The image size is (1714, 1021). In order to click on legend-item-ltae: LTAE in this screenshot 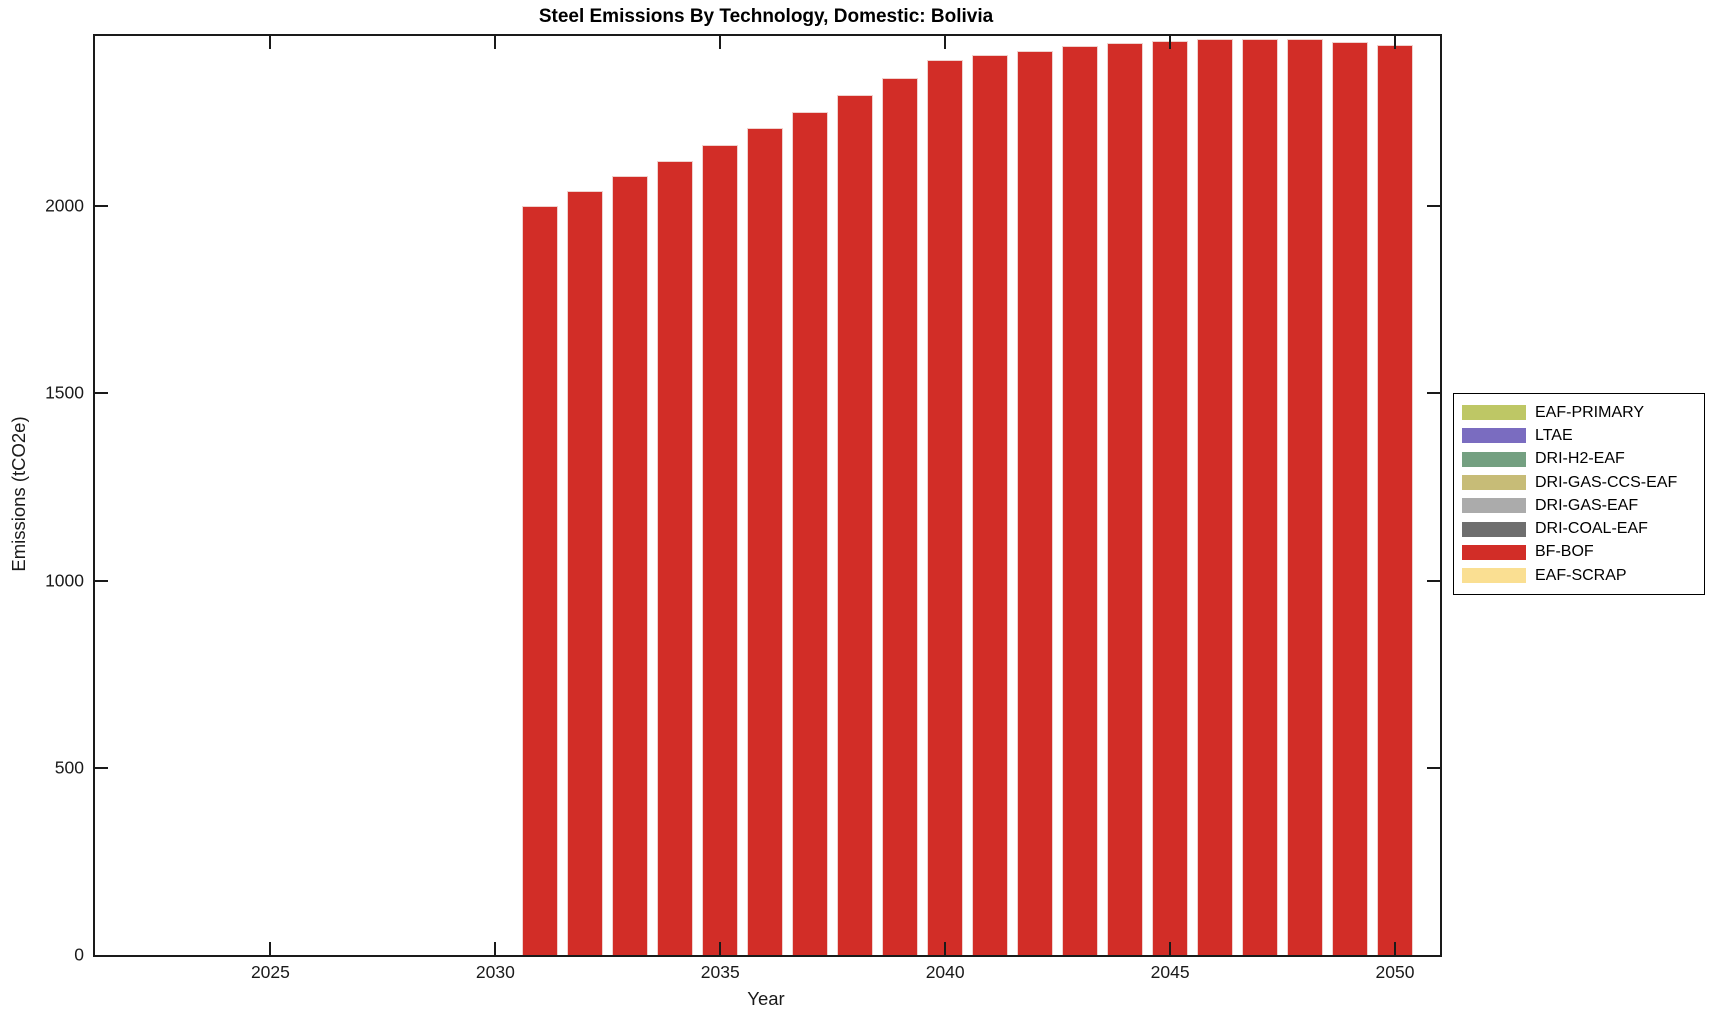, I will do `click(1579, 435)`.